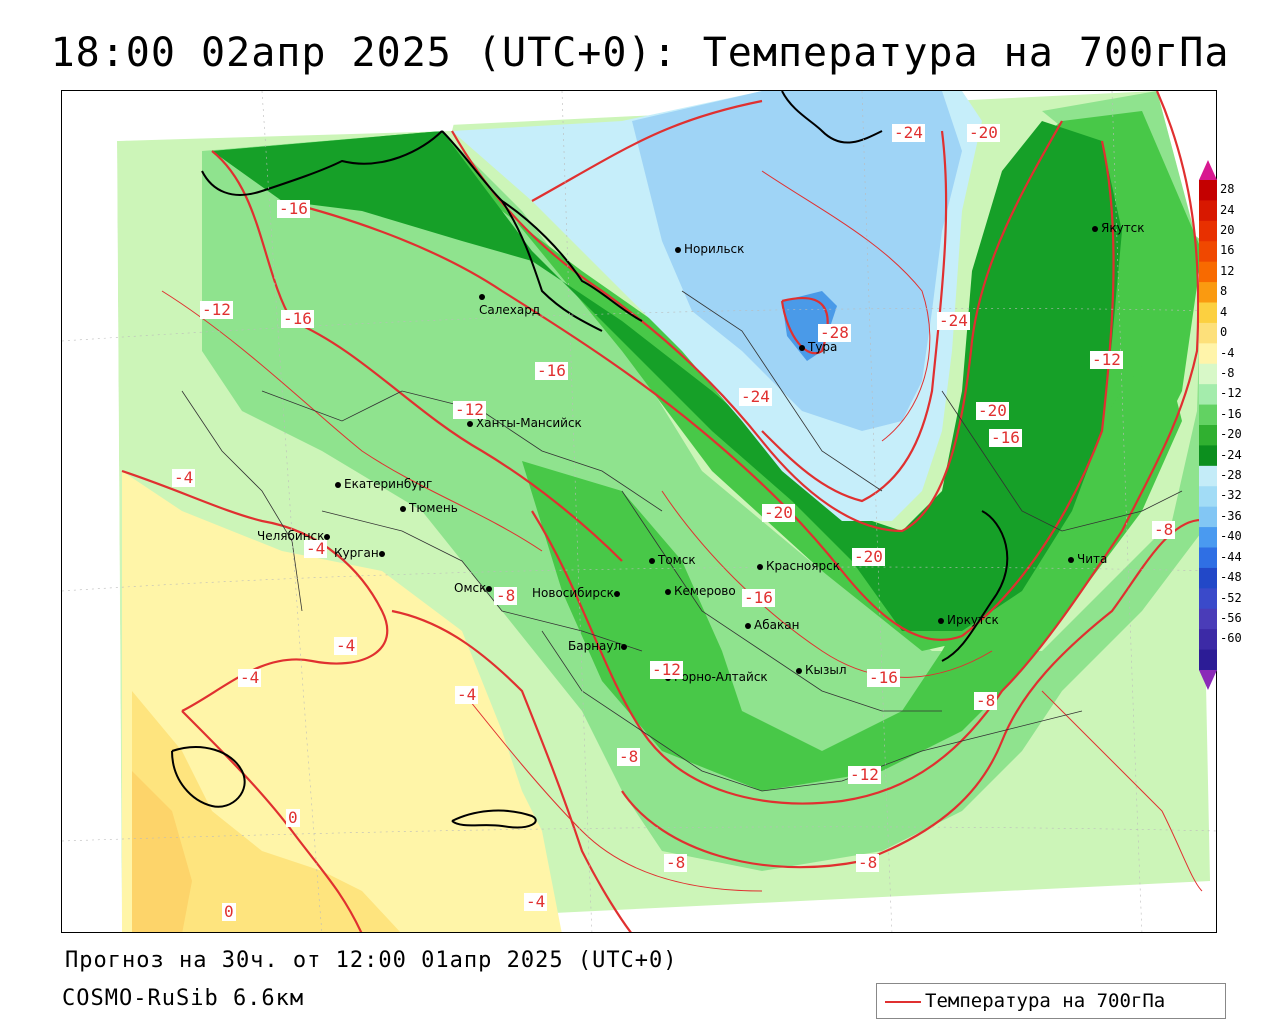  What do you see at coordinates (1231, 413) in the screenshot?
I see `colorbar-tick-label: -16` at bounding box center [1231, 413].